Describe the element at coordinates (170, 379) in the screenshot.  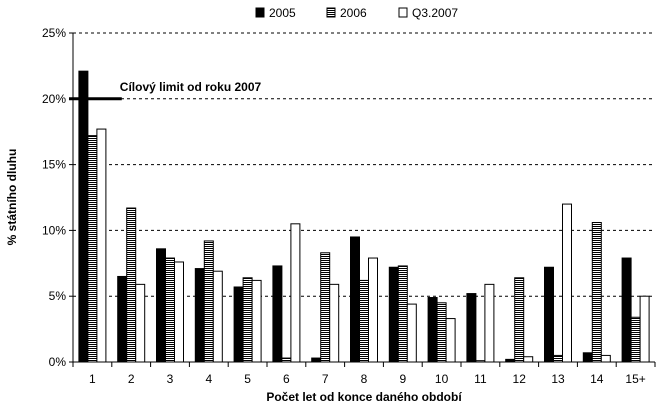
I see `x-tick-label: 3` at that location.